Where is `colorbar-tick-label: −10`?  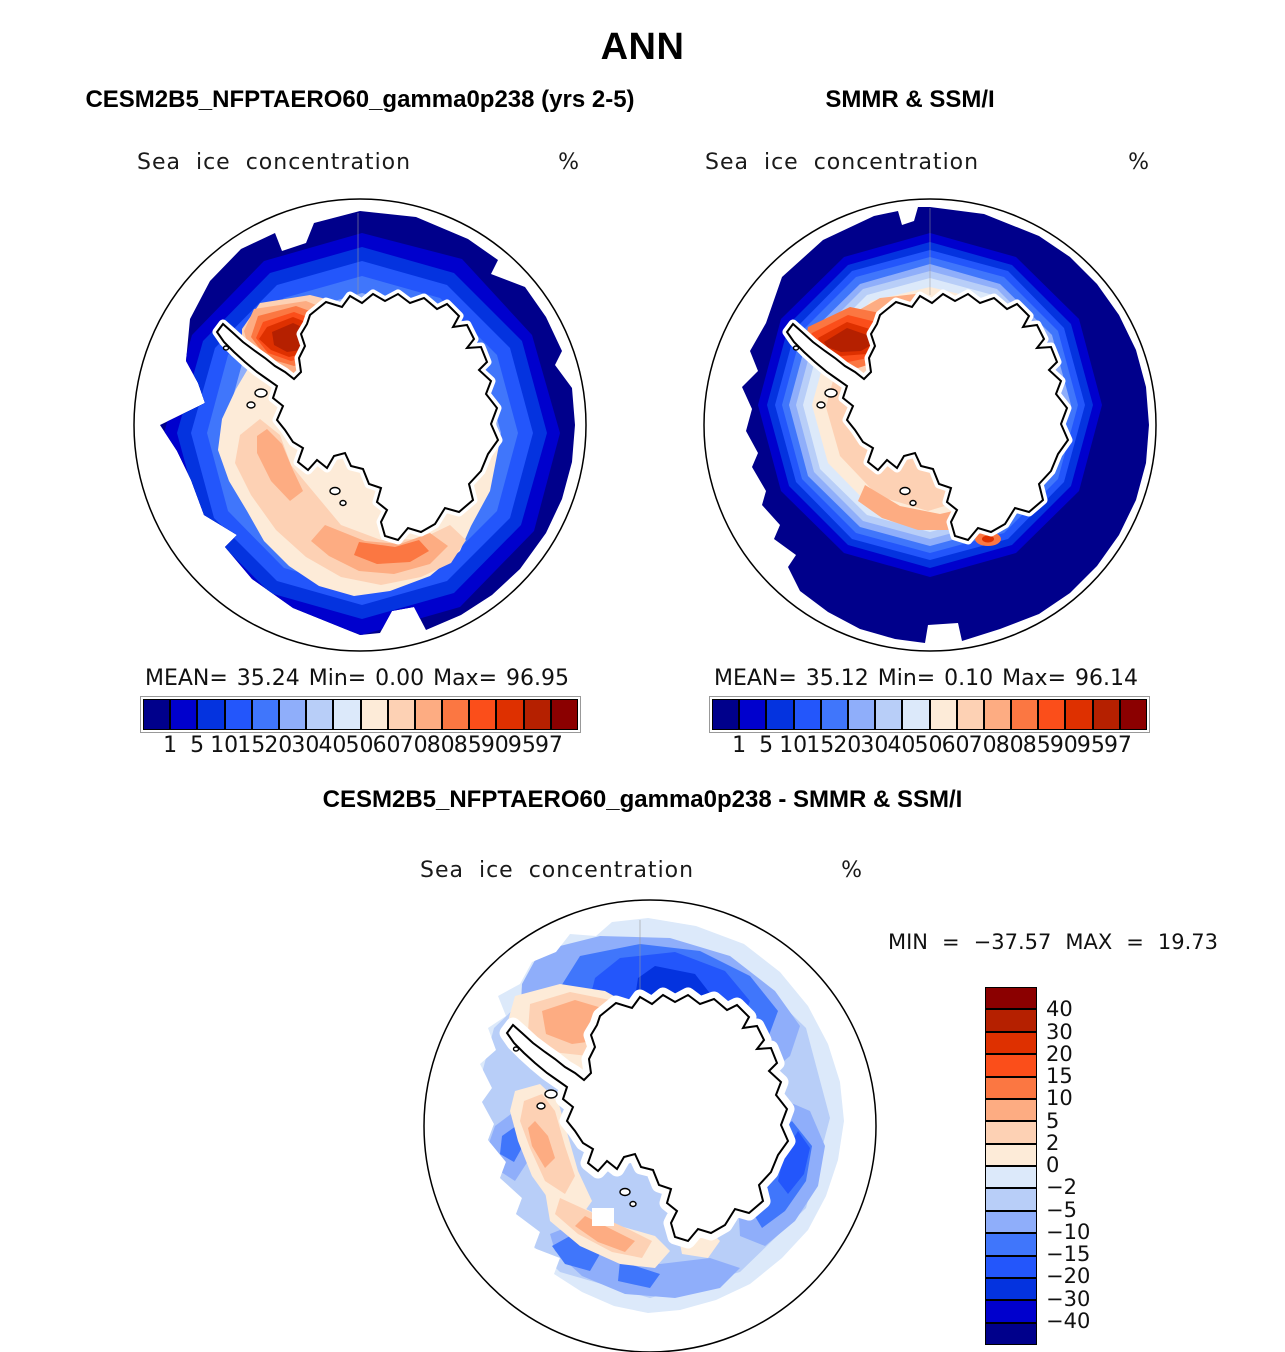
colorbar-tick-label: −10 is located at coordinates (1068, 1231).